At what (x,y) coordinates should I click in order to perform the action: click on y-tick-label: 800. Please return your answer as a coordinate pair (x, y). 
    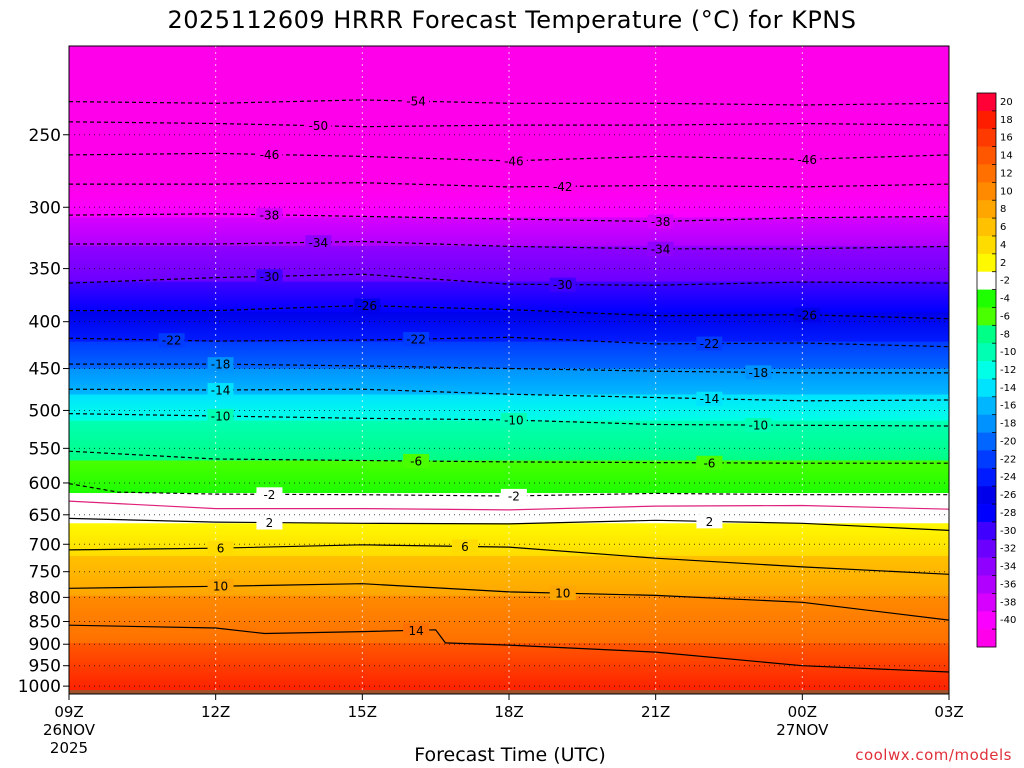
    Looking at the image, I should click on (45, 598).